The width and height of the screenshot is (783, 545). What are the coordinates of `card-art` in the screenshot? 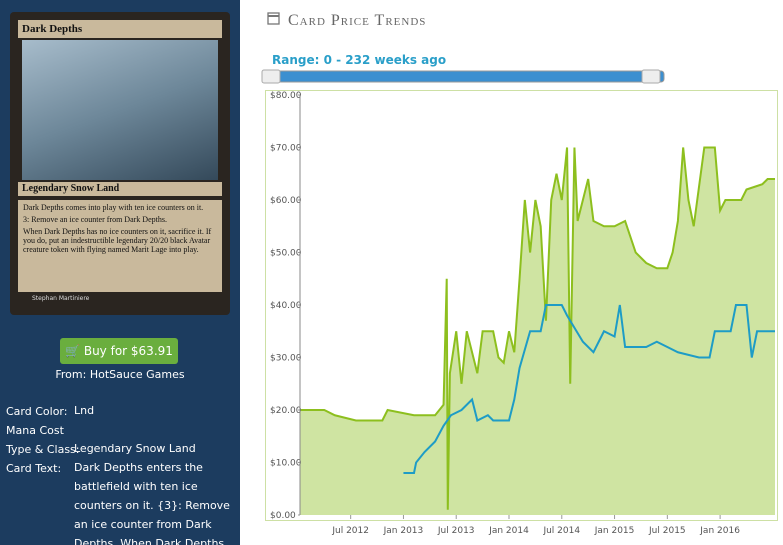 It's located at (120, 110).